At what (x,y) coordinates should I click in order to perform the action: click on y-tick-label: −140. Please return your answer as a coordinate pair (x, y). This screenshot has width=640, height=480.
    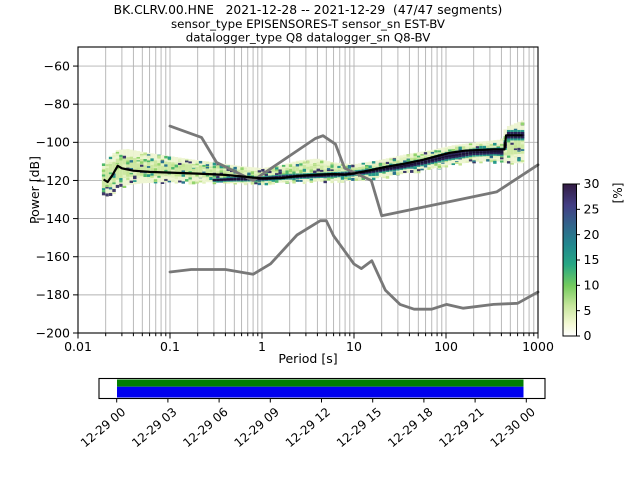
    Looking at the image, I should click on (53, 218).